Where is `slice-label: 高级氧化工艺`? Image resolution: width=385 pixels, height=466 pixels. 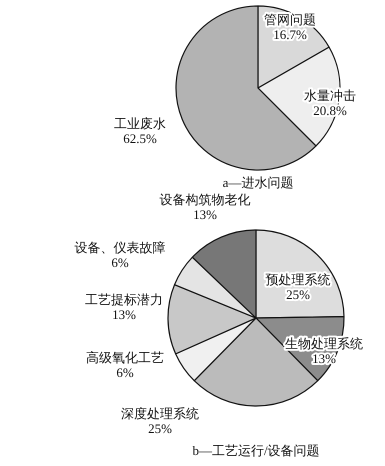 slice-label: 高级氧化工艺 is located at coordinates (125, 357).